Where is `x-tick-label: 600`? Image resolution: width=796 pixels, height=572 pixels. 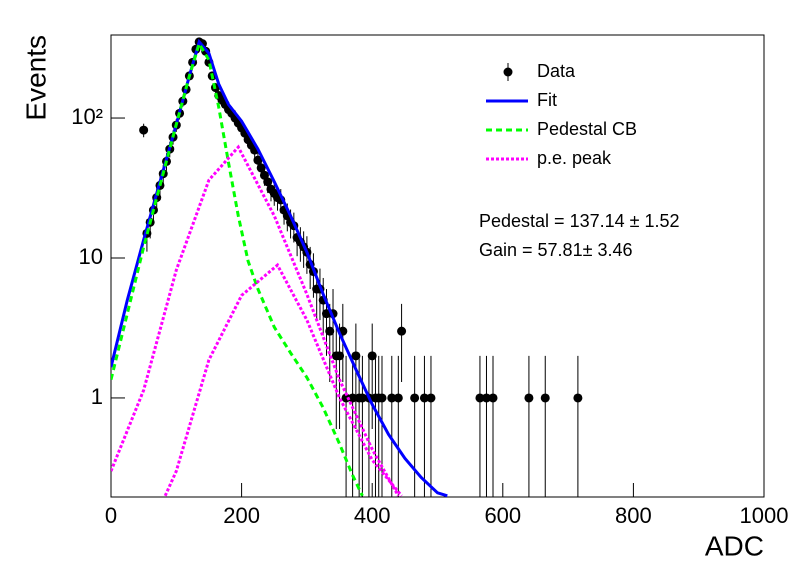
x-tick-label: 600 is located at coordinates (502, 515).